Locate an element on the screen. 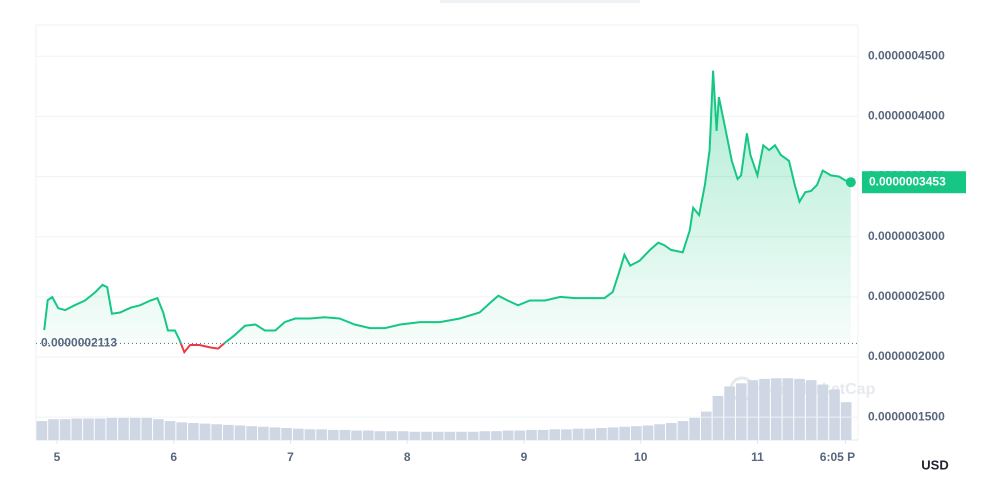  current-price-box is located at coordinates (914, 182).